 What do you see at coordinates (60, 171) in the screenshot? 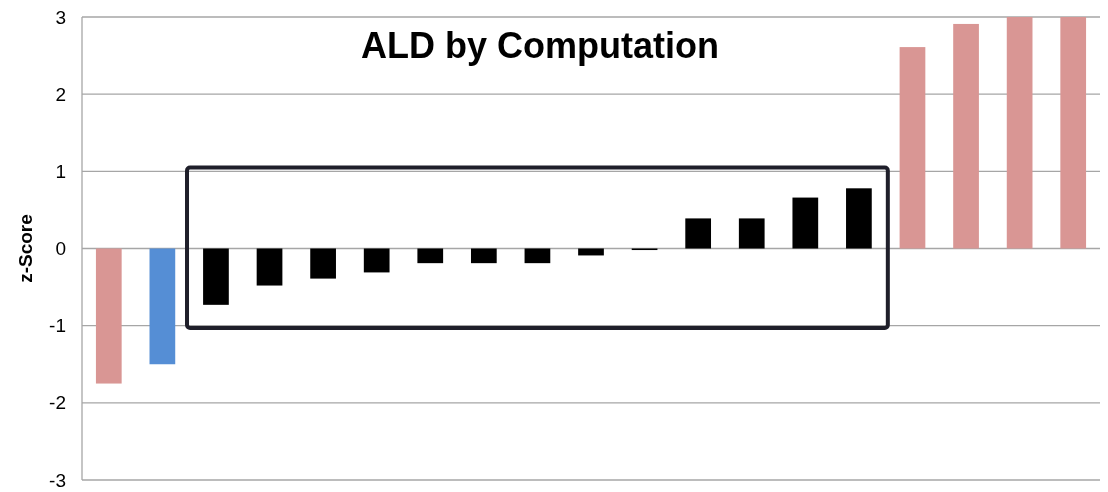
I see `y-tick-label: 1` at bounding box center [60, 171].